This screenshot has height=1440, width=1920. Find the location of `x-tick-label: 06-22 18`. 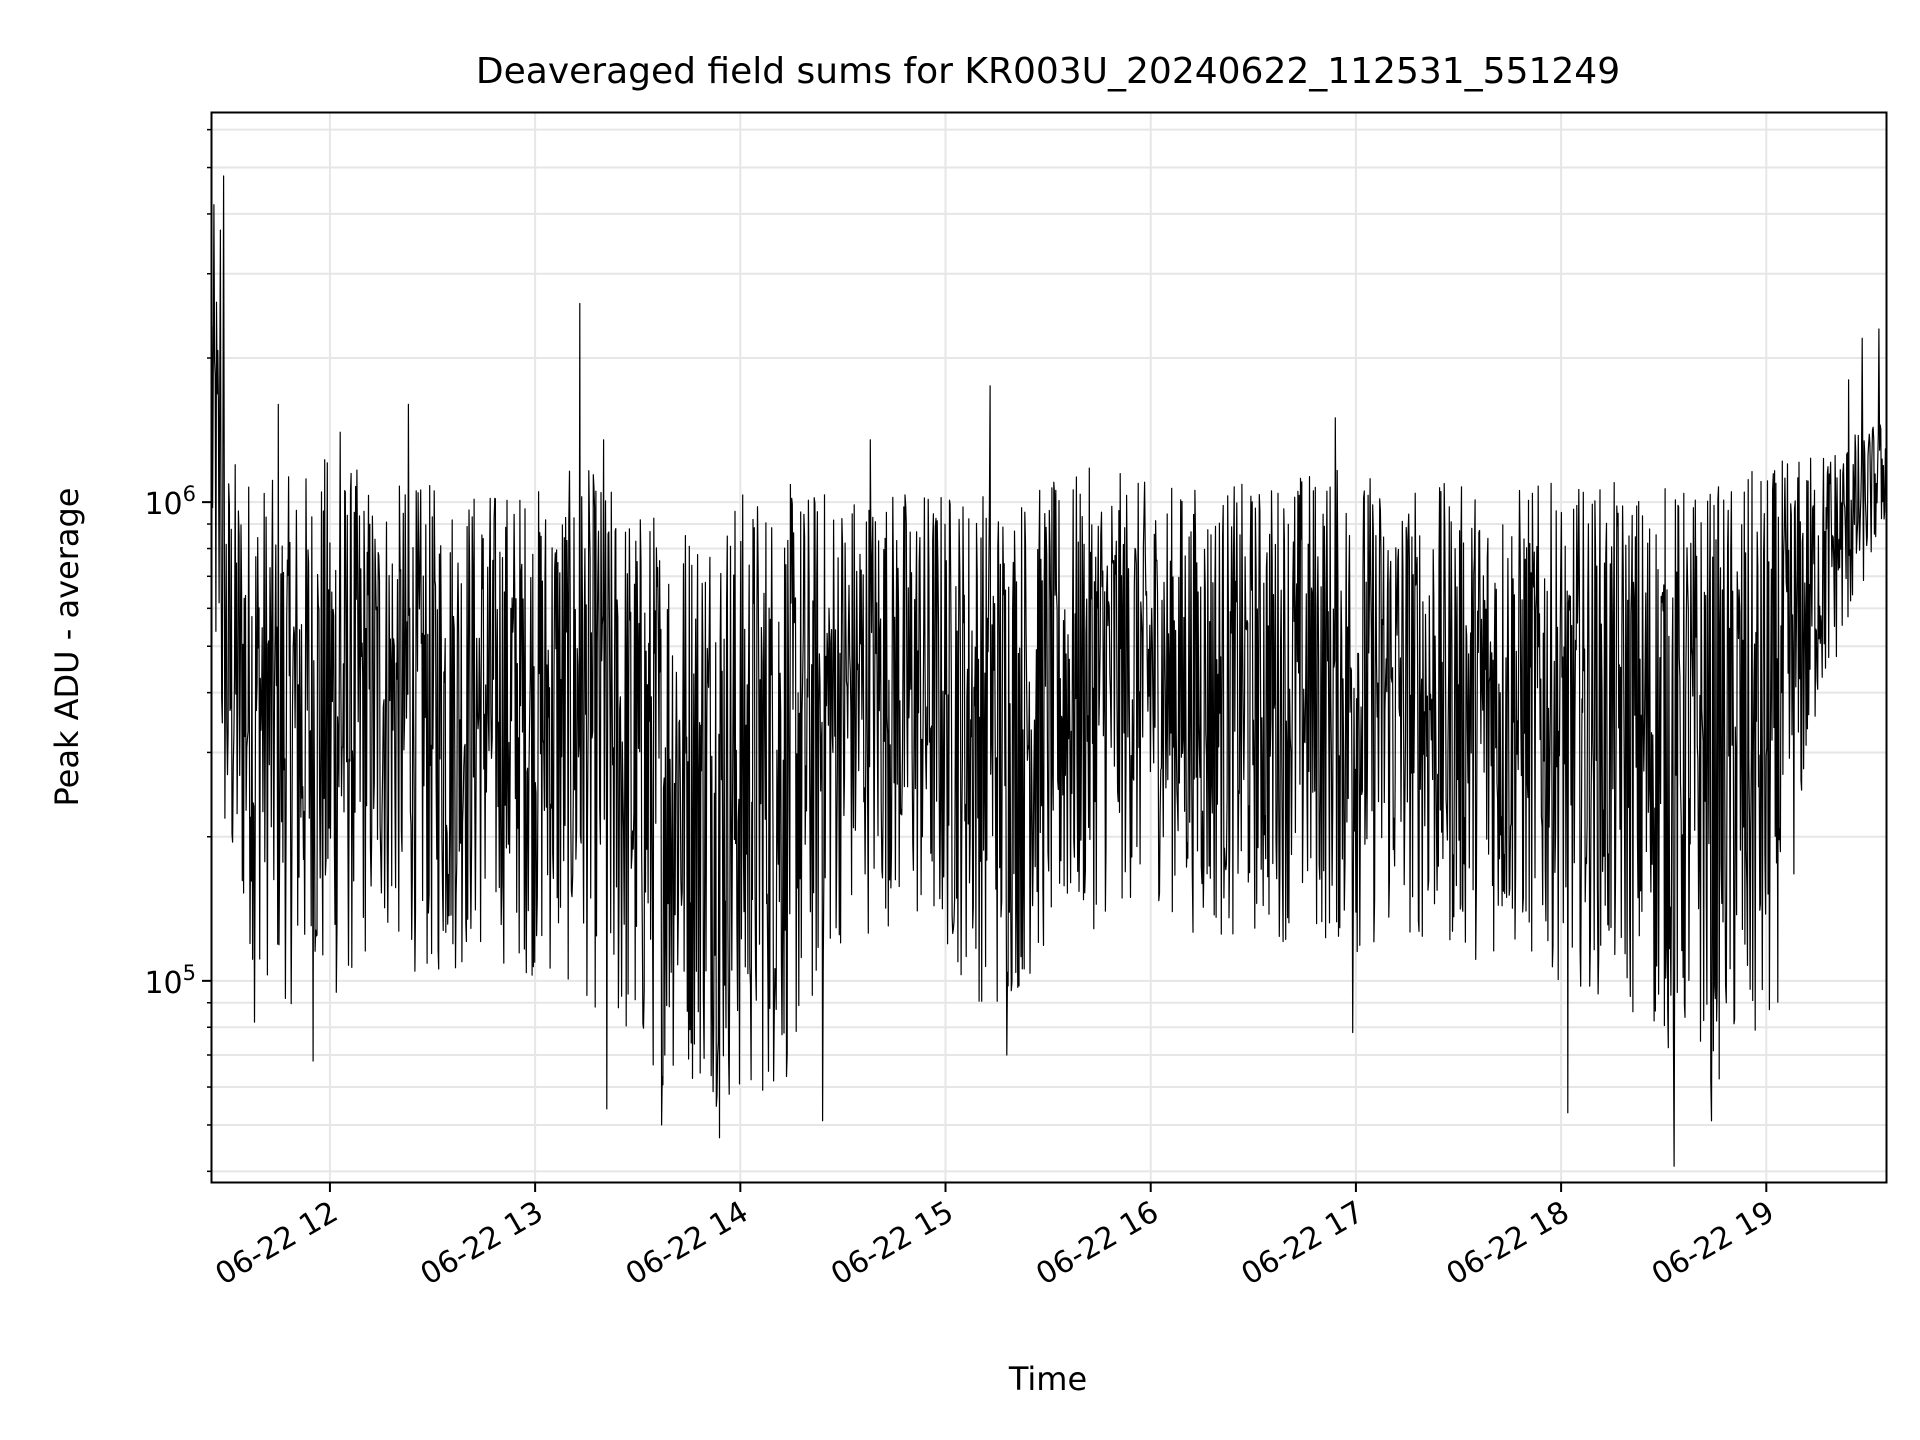

x-tick-label: 06-22 18 is located at coordinates (1508, 1244).